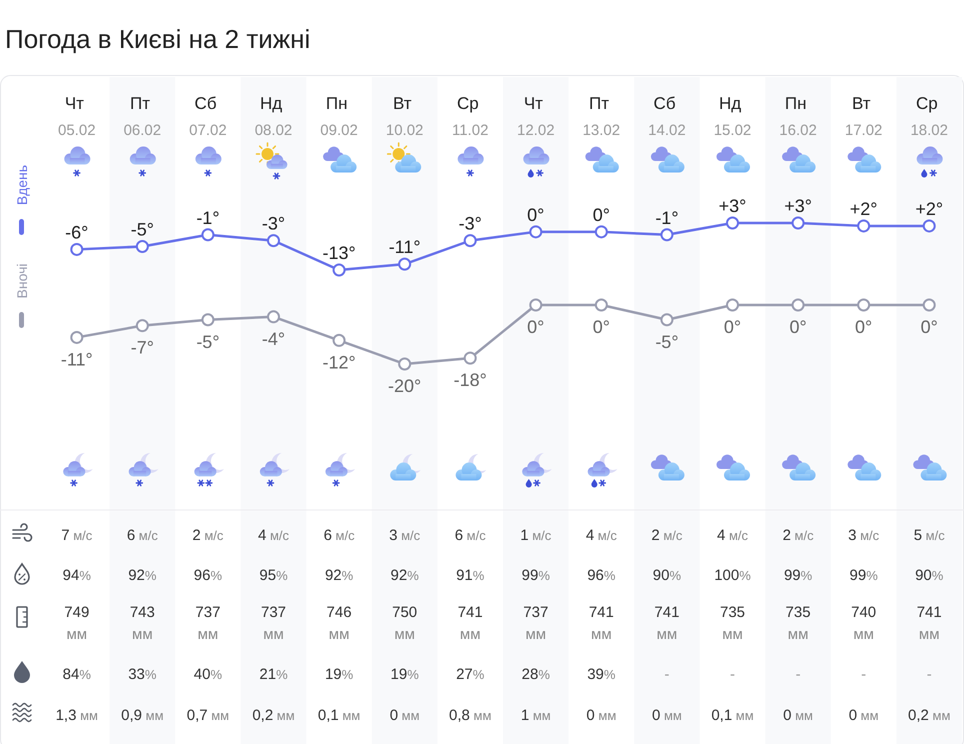 The height and width of the screenshot is (744, 964). Describe the element at coordinates (339, 362) in the screenshot. I see `data-label: -12°` at that location.